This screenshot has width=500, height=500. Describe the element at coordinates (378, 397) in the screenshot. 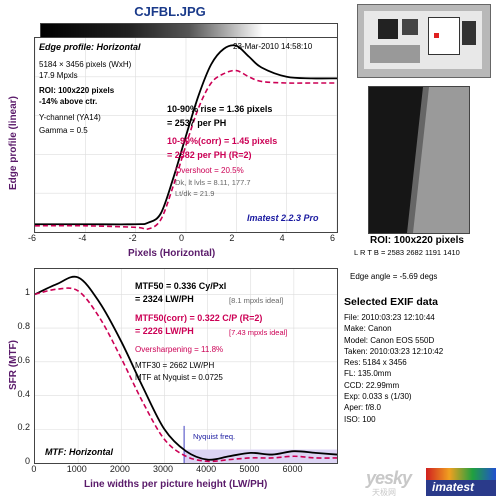

I see `exif-row: Exp: 0.033 s (1/30)` at that location.